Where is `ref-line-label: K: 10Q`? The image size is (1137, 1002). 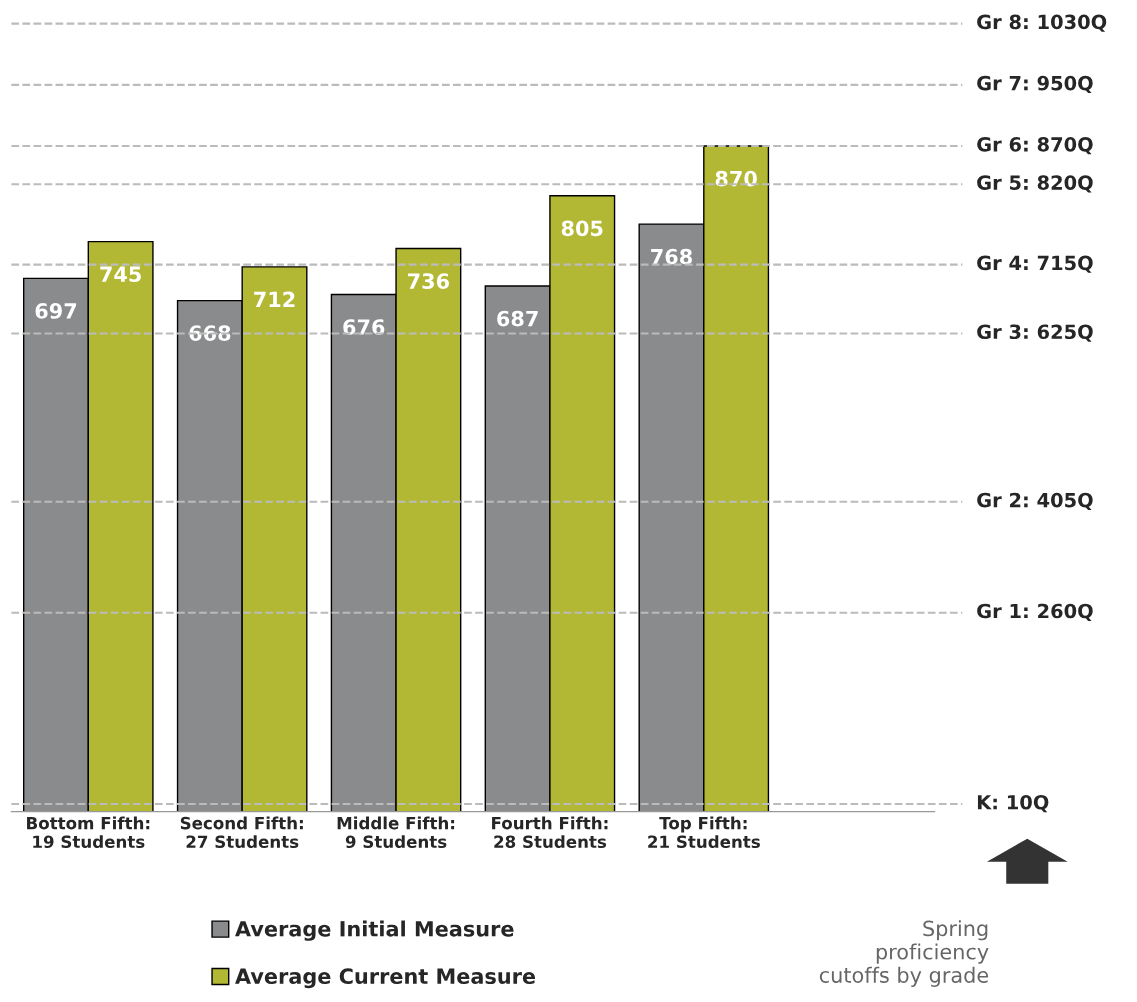 ref-line-label: K: 10Q is located at coordinates (1013, 803).